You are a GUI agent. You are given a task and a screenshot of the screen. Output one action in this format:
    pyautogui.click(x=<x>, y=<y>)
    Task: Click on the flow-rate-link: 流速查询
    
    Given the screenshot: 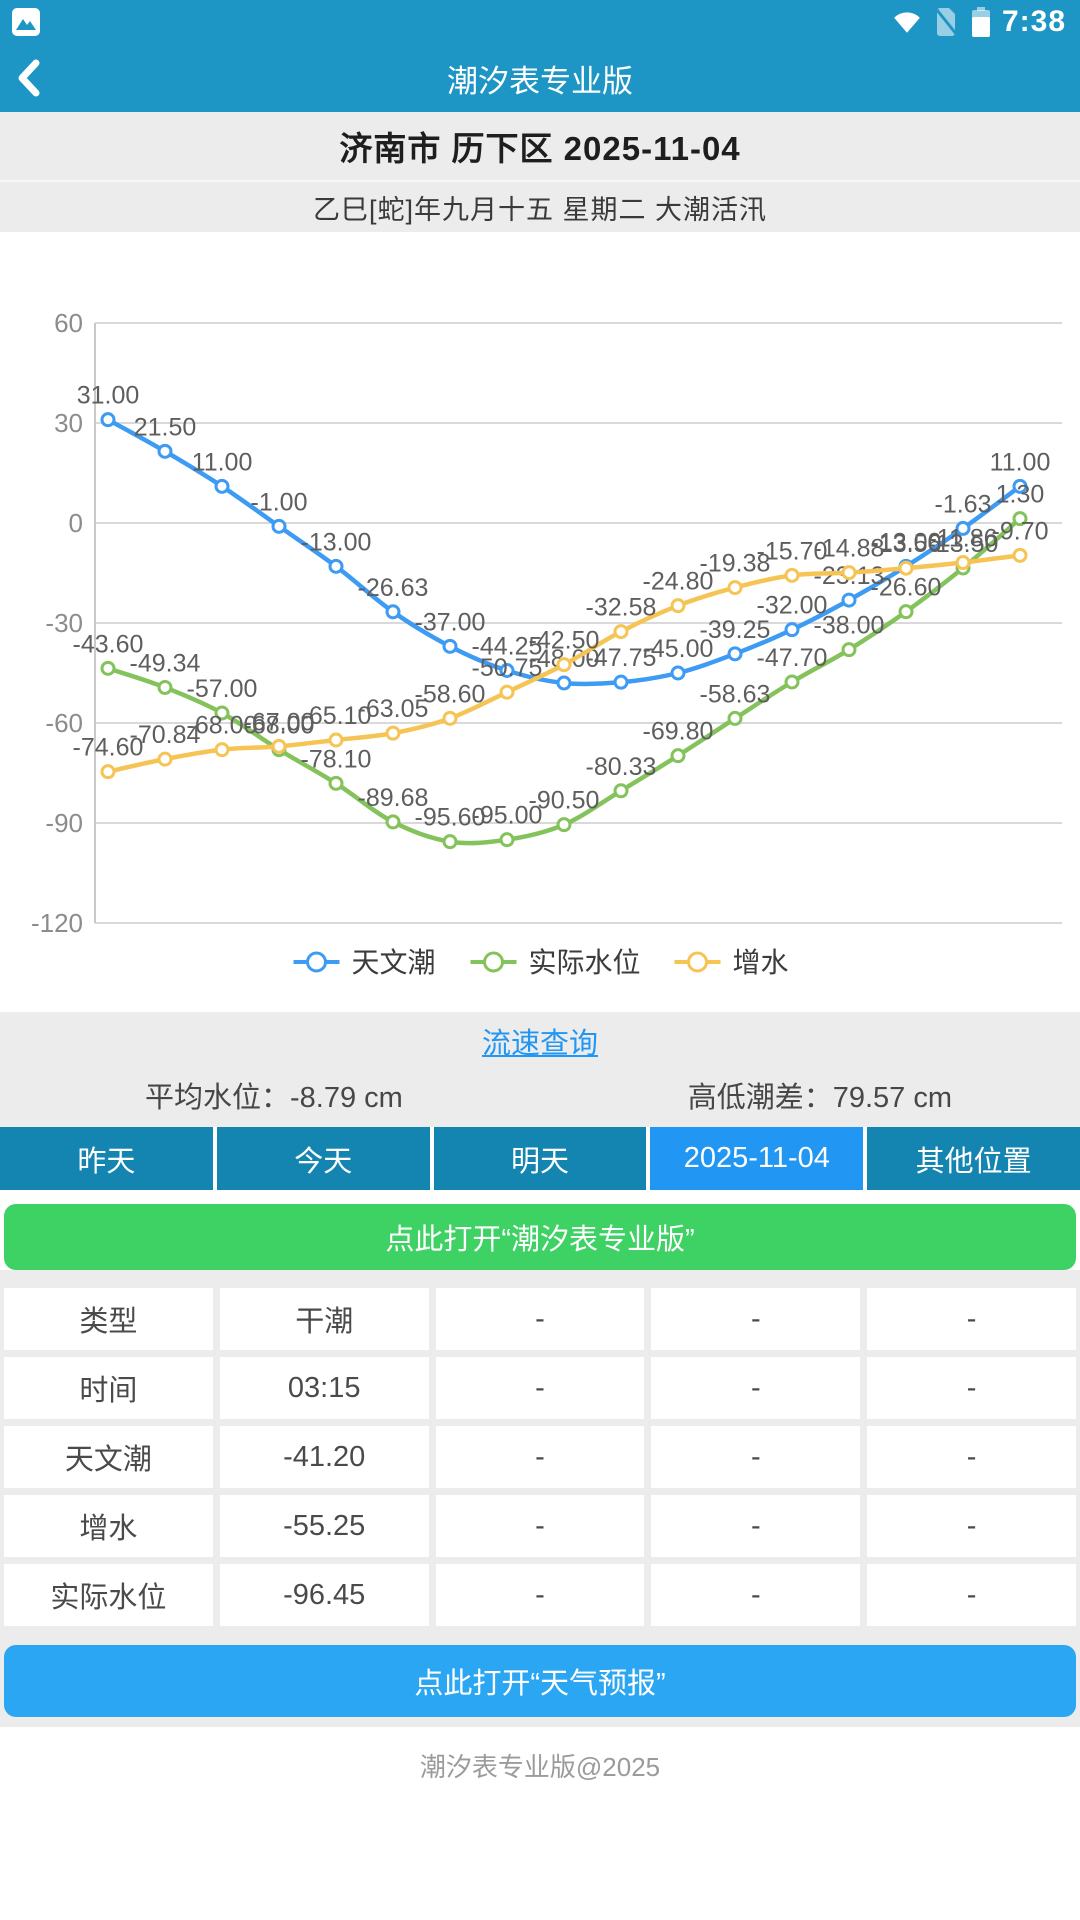 What is the action you would take?
    pyautogui.click(x=539, y=1044)
    